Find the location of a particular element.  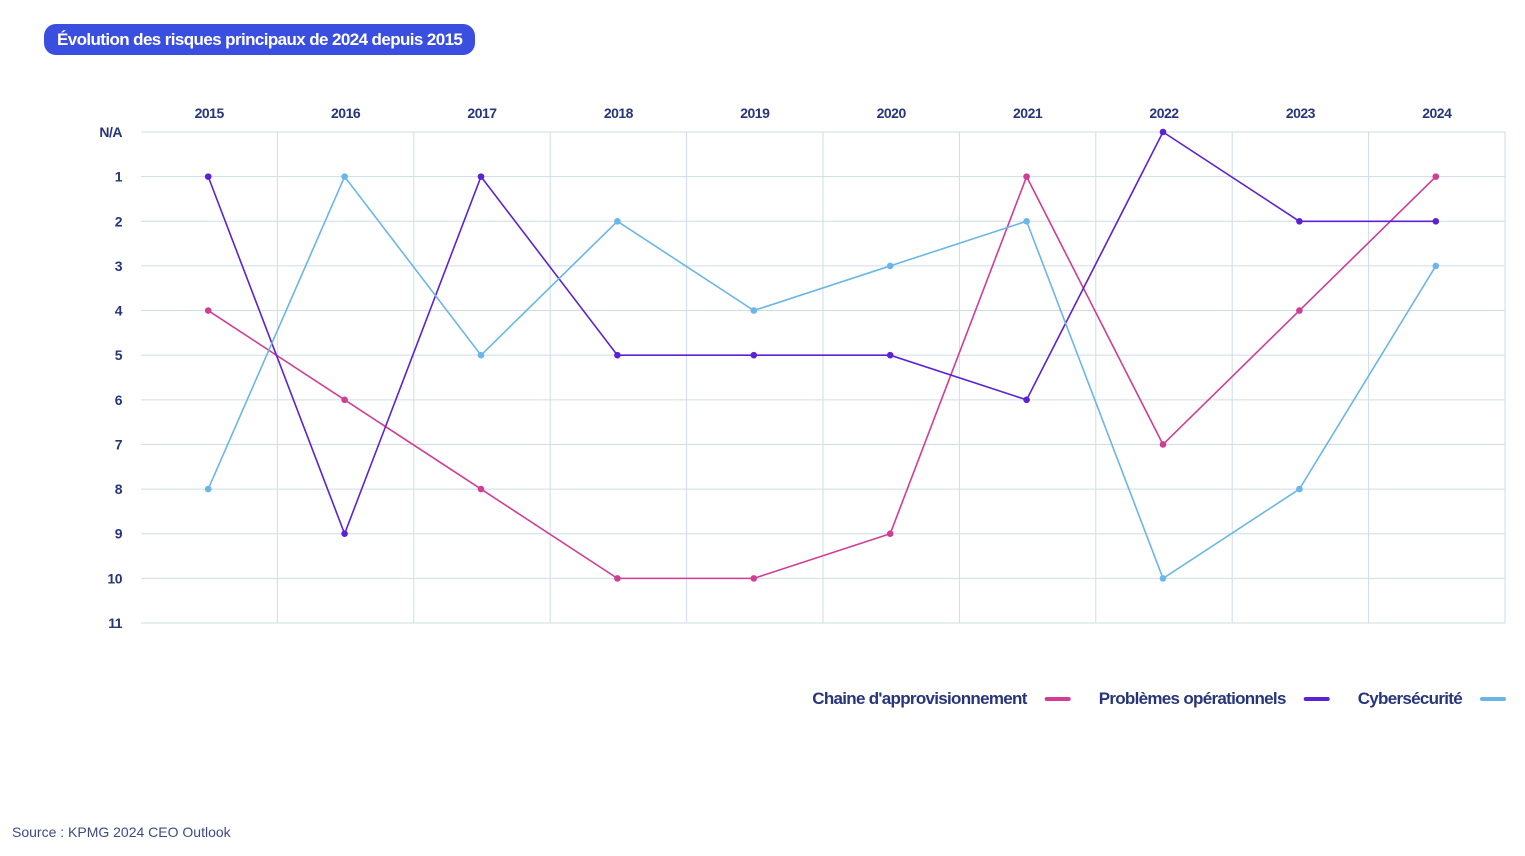

y-tick-label: 11 is located at coordinates (115, 623).